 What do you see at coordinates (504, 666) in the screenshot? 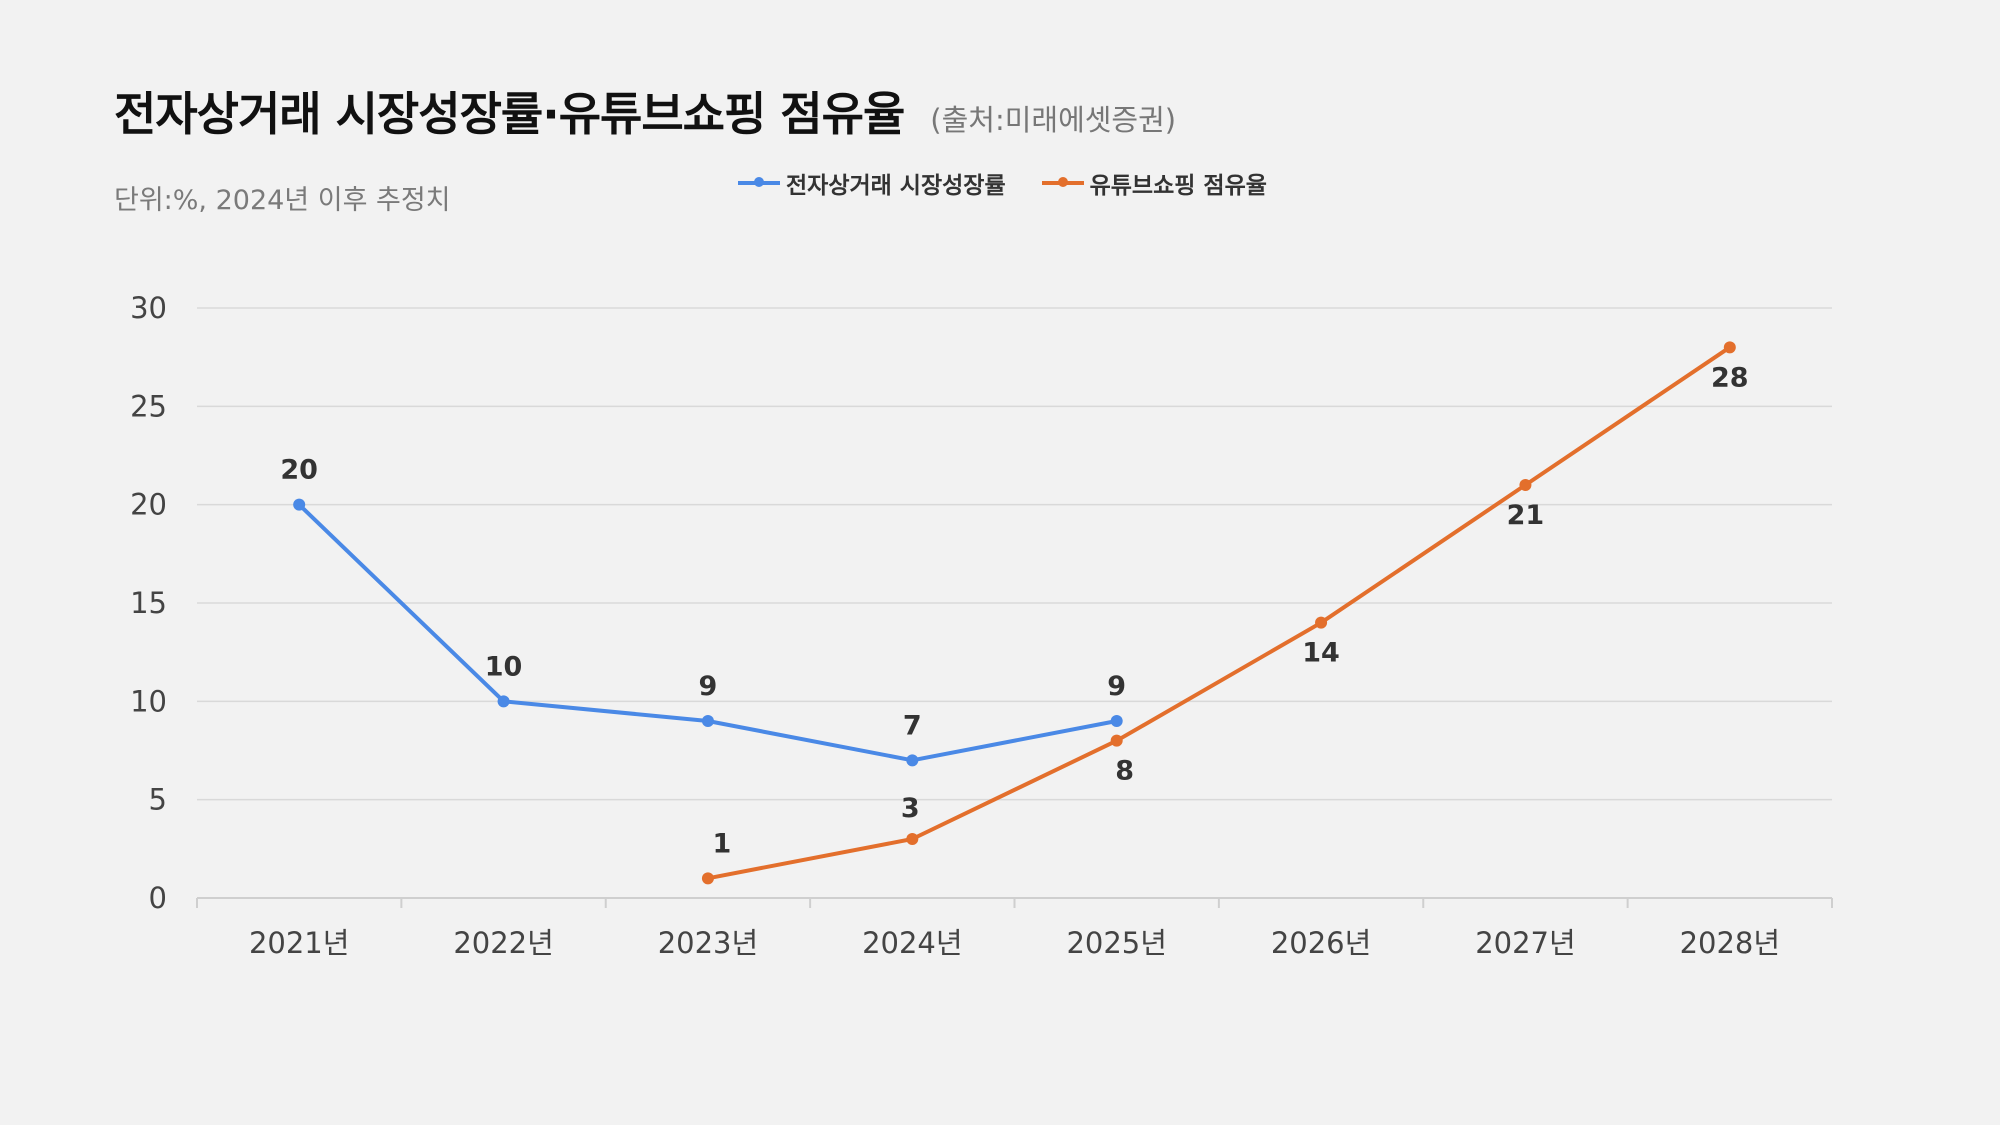
I see `data-label-ecommerce: 10` at bounding box center [504, 666].